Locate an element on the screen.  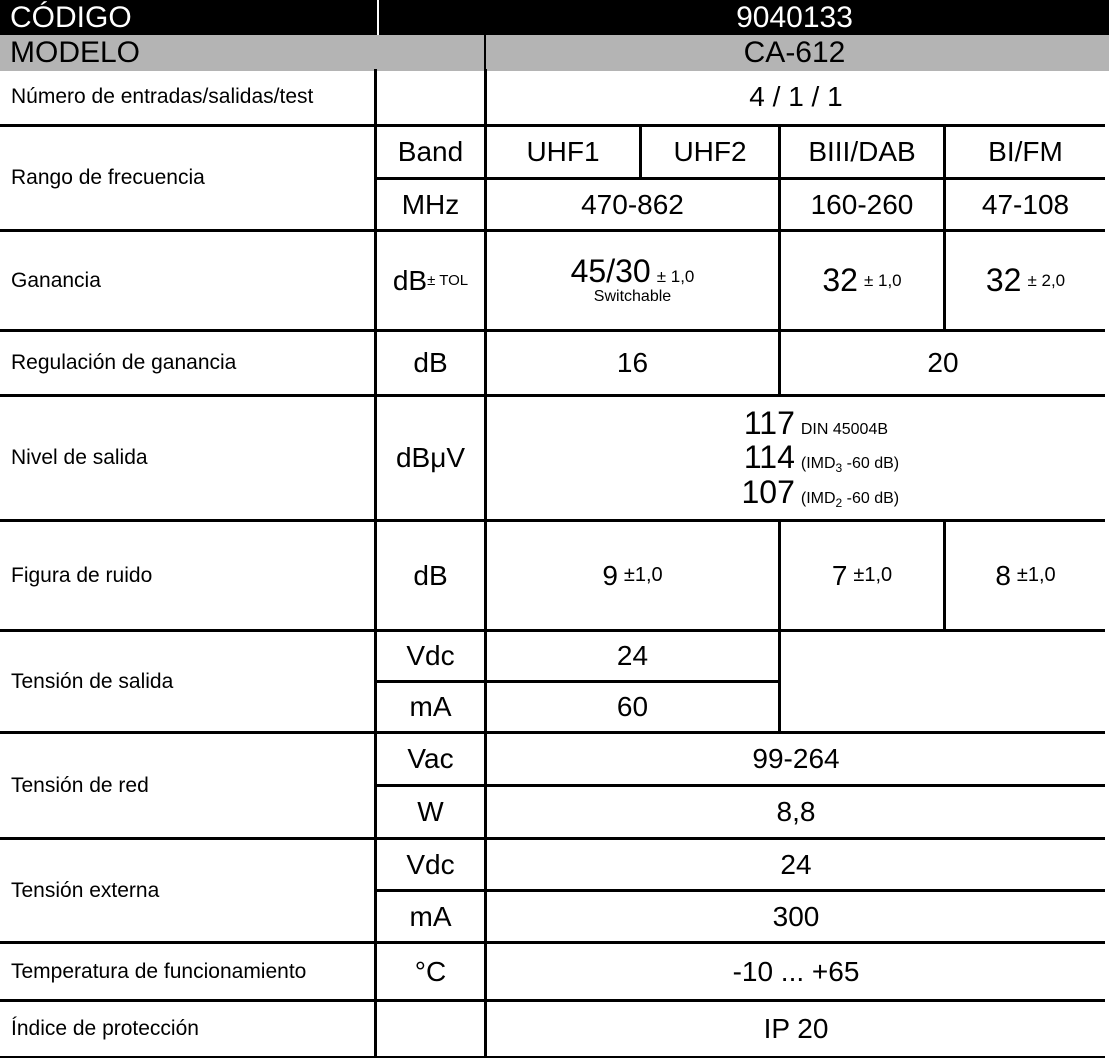
mains-unit-w: W is located at coordinates (430, 812).